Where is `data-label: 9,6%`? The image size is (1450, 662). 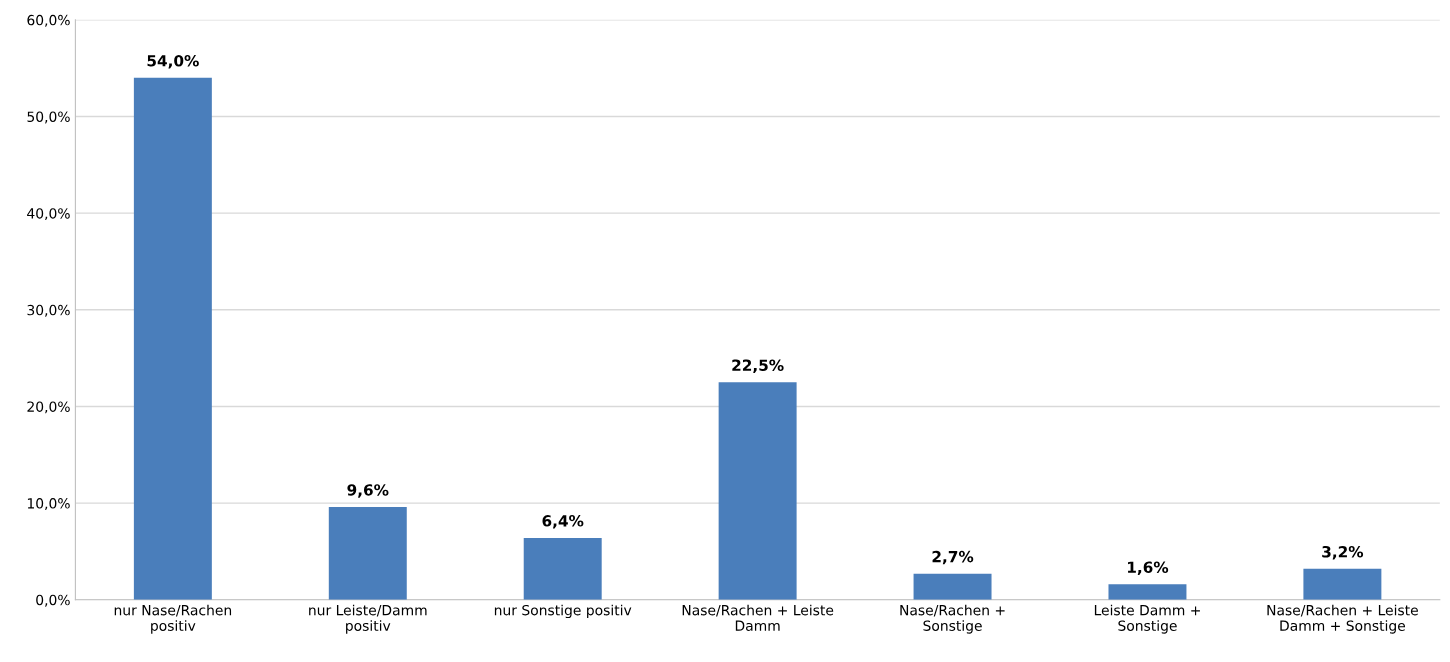 data-label: 9,6% is located at coordinates (368, 491).